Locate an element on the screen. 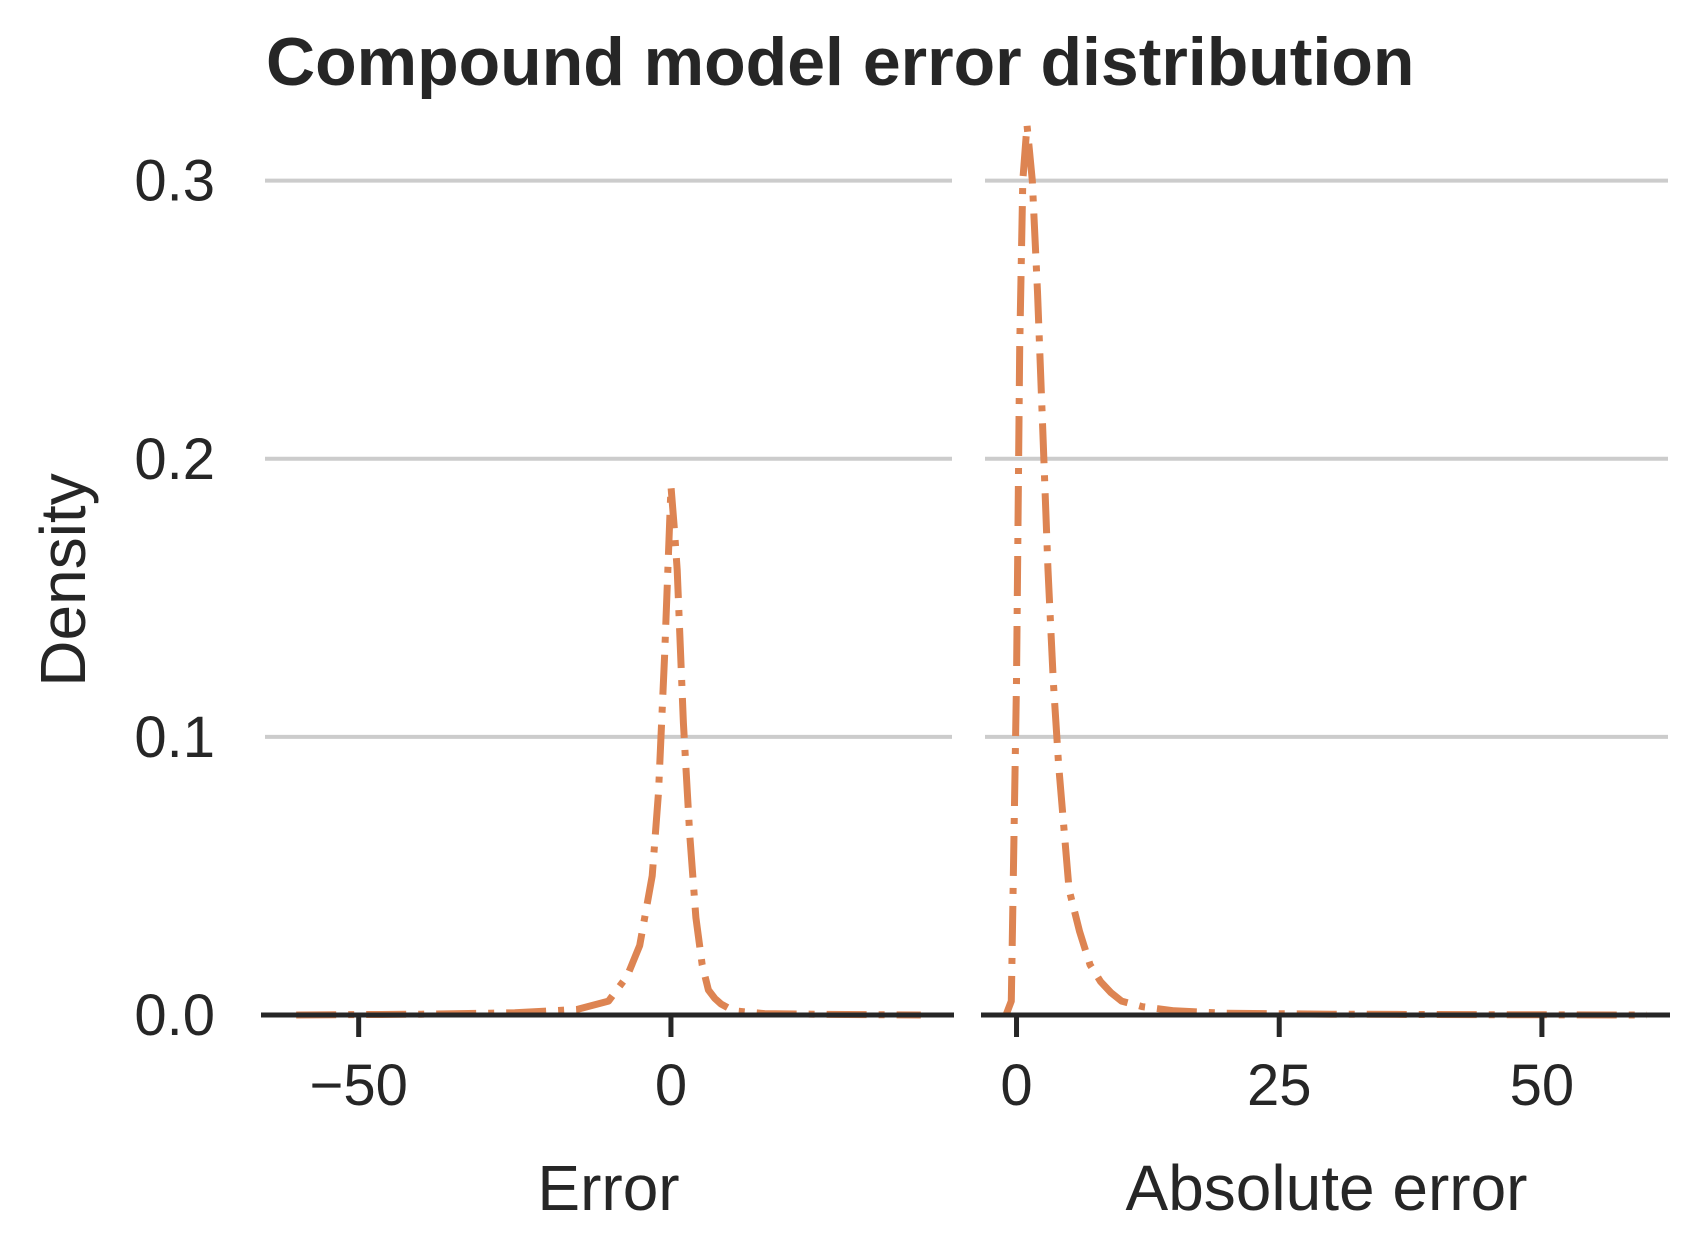 This screenshot has width=1689, height=1247. y-tick-label: 0.3 is located at coordinates (174, 181).